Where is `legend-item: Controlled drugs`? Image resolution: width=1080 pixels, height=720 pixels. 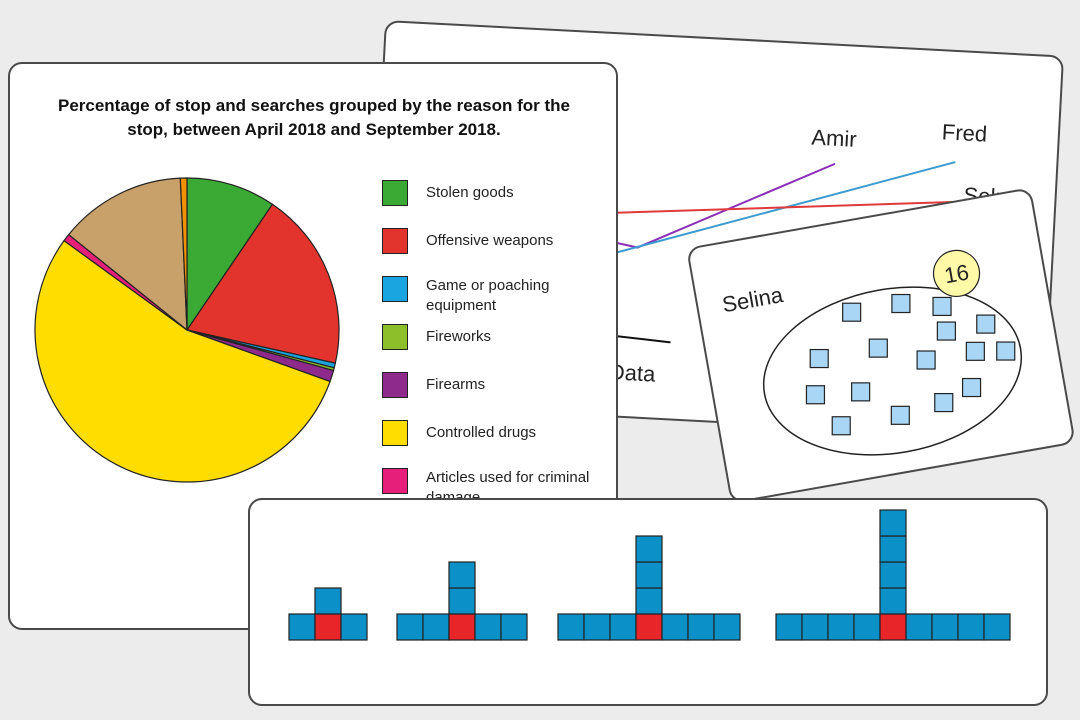 legend-item: Controlled drugs is located at coordinates (497, 436).